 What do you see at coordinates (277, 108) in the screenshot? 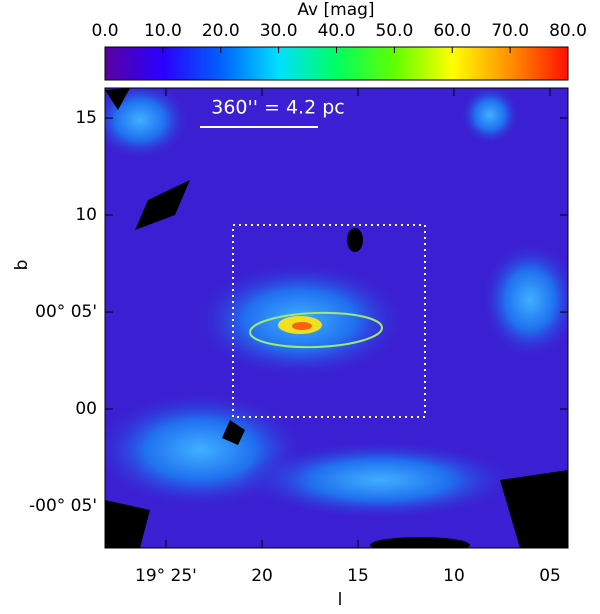
I see `scale-label: 360'' = 4.2 pc` at bounding box center [277, 108].